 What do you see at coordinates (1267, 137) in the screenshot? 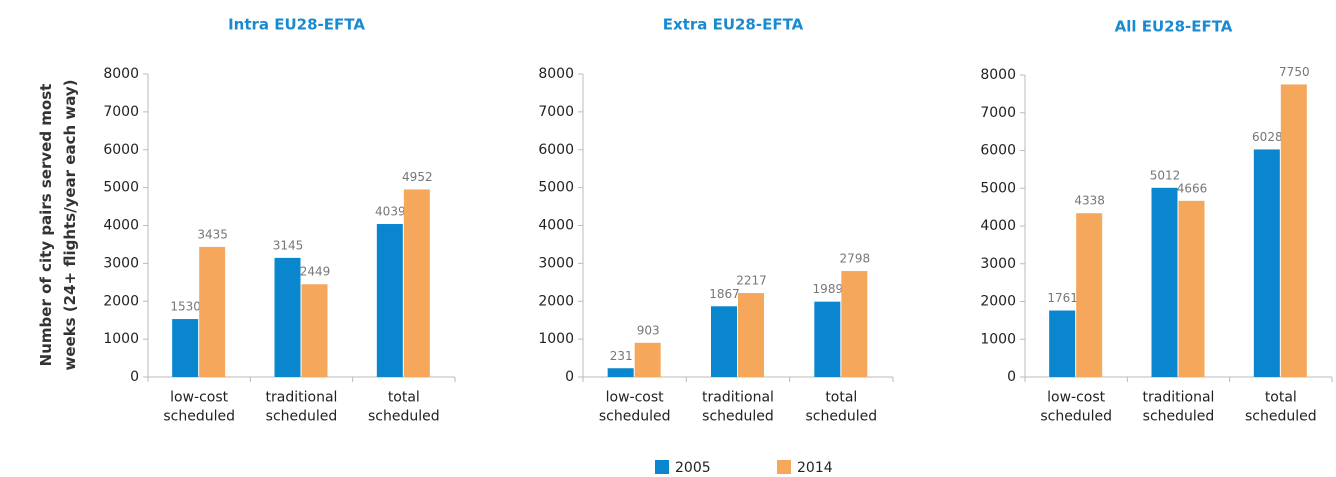
I see `value-label: 6028` at bounding box center [1267, 137].